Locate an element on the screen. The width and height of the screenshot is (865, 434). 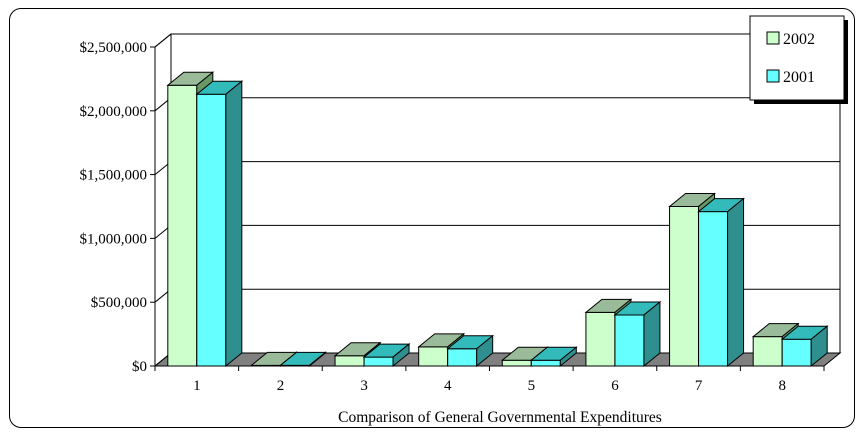
x-tick-label: 3 is located at coordinates (364, 386).